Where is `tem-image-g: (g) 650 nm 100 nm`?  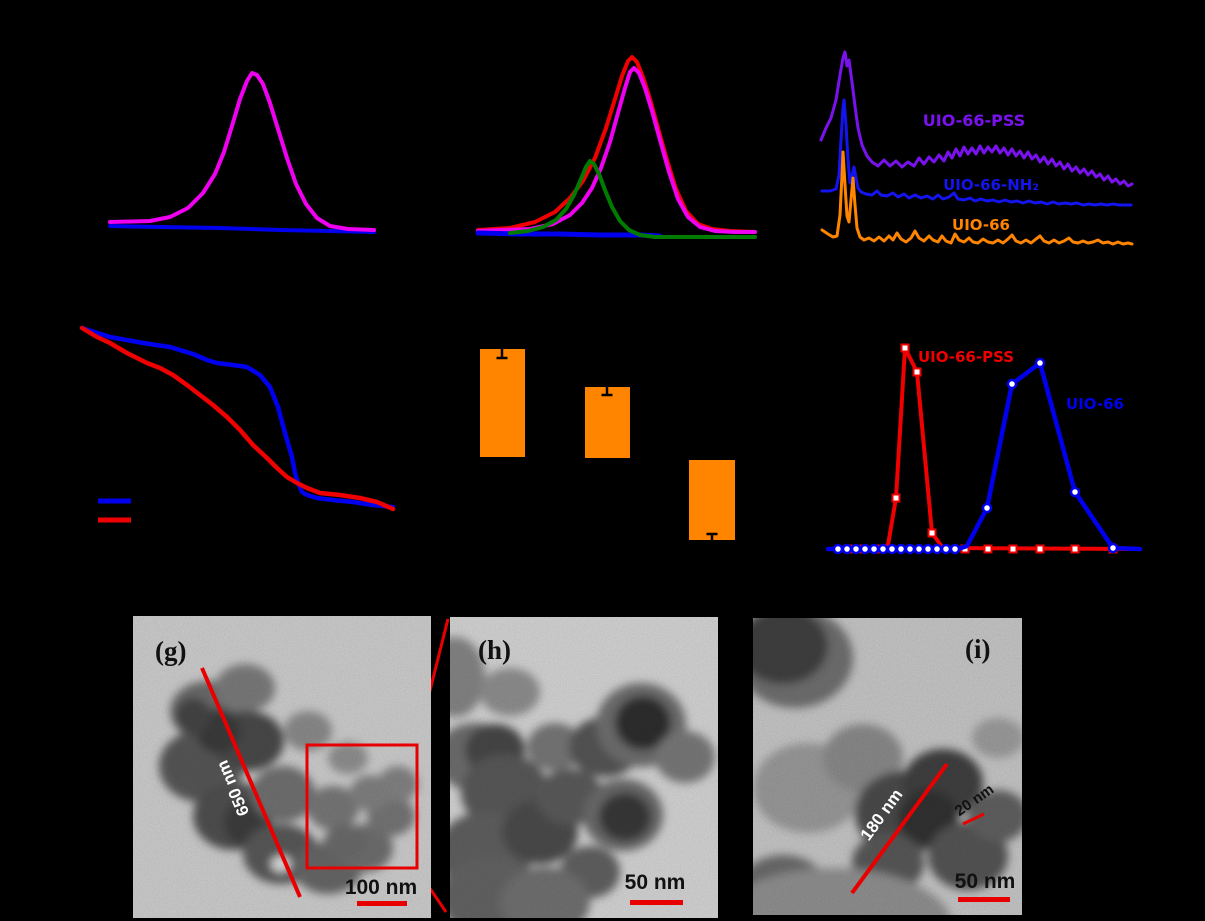
tem-image-g: (g) 650 nm 100 nm is located at coordinates (282, 767).